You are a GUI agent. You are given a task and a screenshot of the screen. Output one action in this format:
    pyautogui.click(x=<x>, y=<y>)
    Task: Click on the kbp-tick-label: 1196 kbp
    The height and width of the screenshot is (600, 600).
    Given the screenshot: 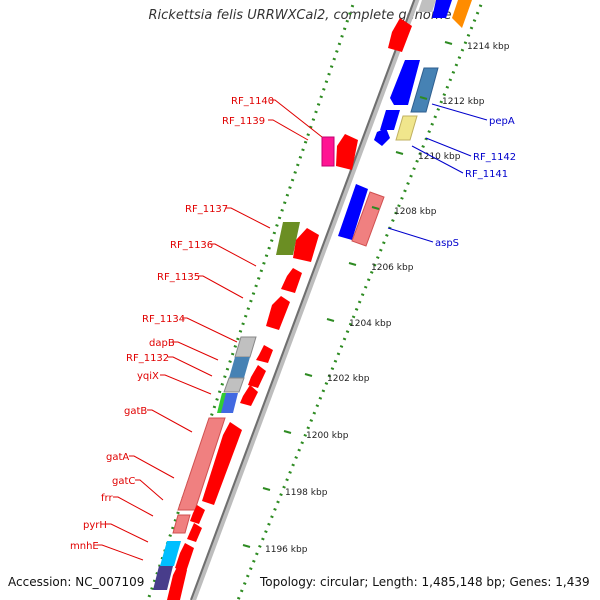 What is the action you would take?
    pyautogui.click(x=286, y=550)
    